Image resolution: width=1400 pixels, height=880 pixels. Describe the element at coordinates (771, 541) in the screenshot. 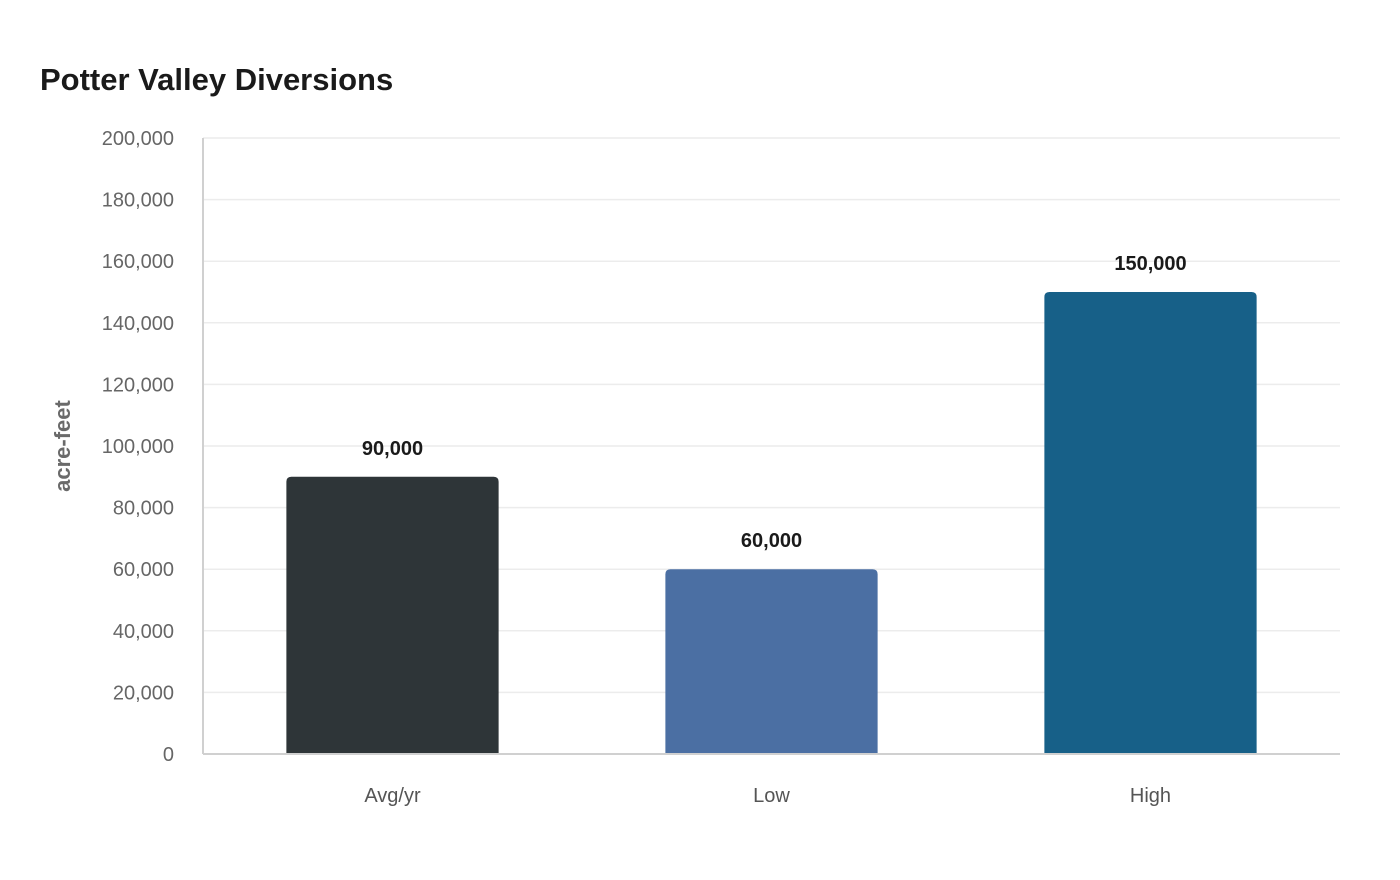

I see `data-label: 60,000` at that location.